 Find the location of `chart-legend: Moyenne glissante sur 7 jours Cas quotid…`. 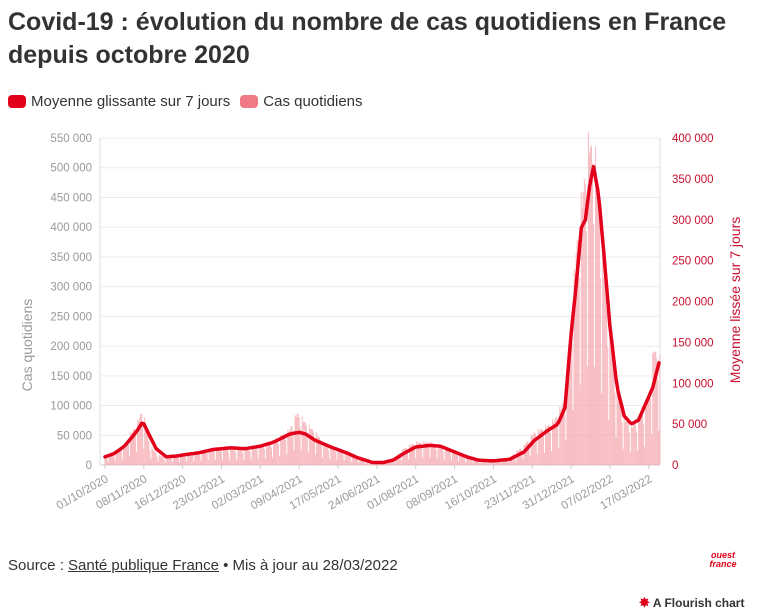

chart-legend: Moyenne glissante sur 7 jours Cas quotid… is located at coordinates (190, 101).